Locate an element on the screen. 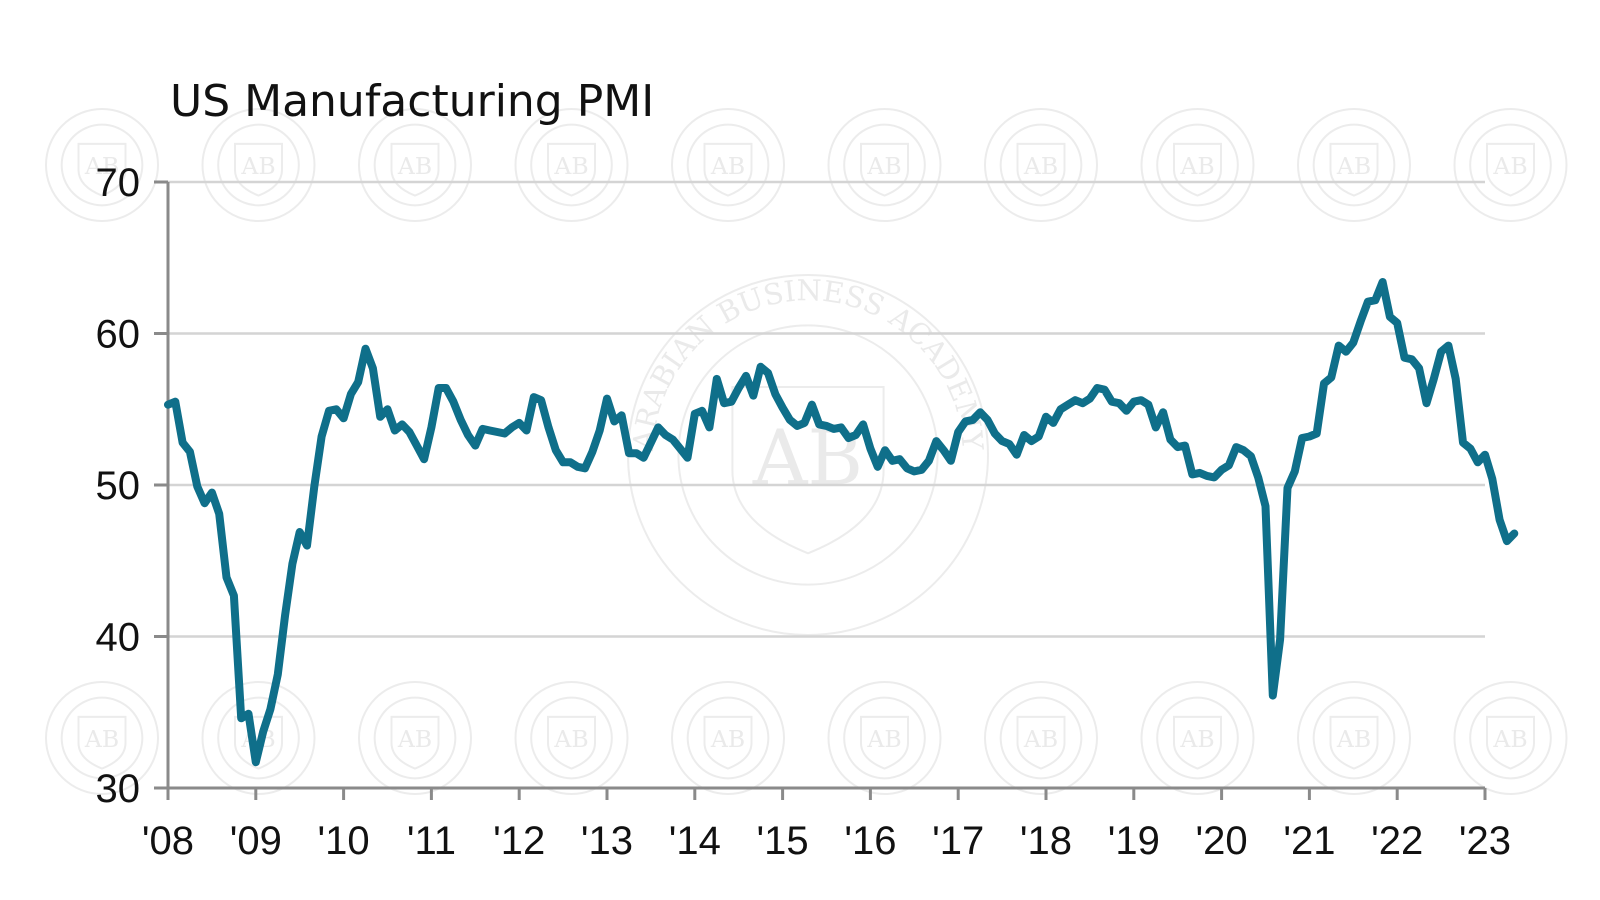 The height and width of the screenshot is (900, 1600). x-tick-label: '18 is located at coordinates (1046, 841).